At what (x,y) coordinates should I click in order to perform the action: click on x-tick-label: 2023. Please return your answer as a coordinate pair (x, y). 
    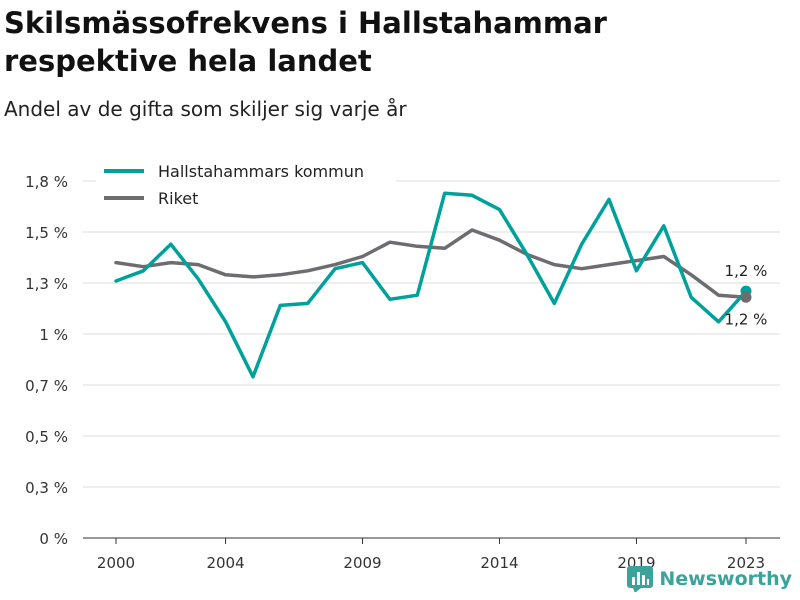
    Looking at the image, I should click on (746, 563).